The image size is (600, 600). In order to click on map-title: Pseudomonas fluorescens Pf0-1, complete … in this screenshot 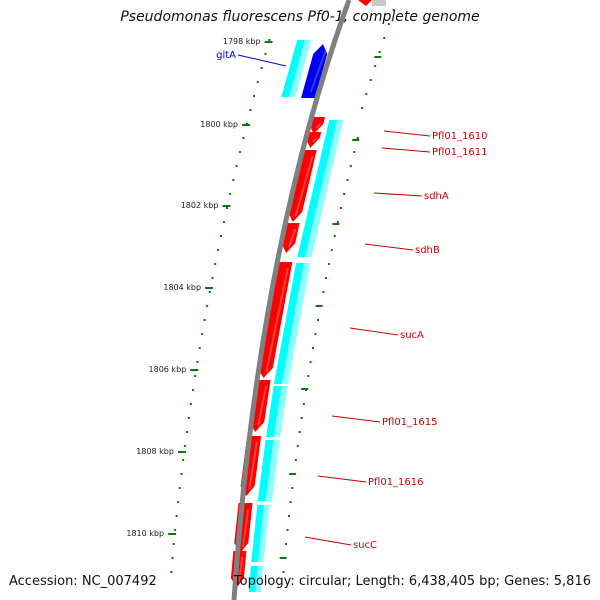, I will do `click(300, 17)`.